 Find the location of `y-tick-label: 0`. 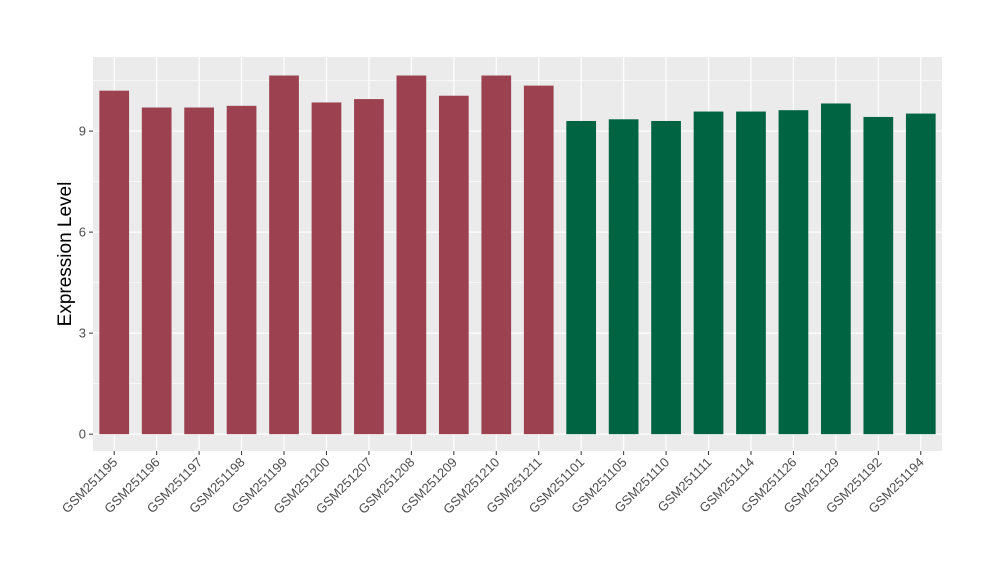

y-tick-label: 0 is located at coordinates (82, 434).